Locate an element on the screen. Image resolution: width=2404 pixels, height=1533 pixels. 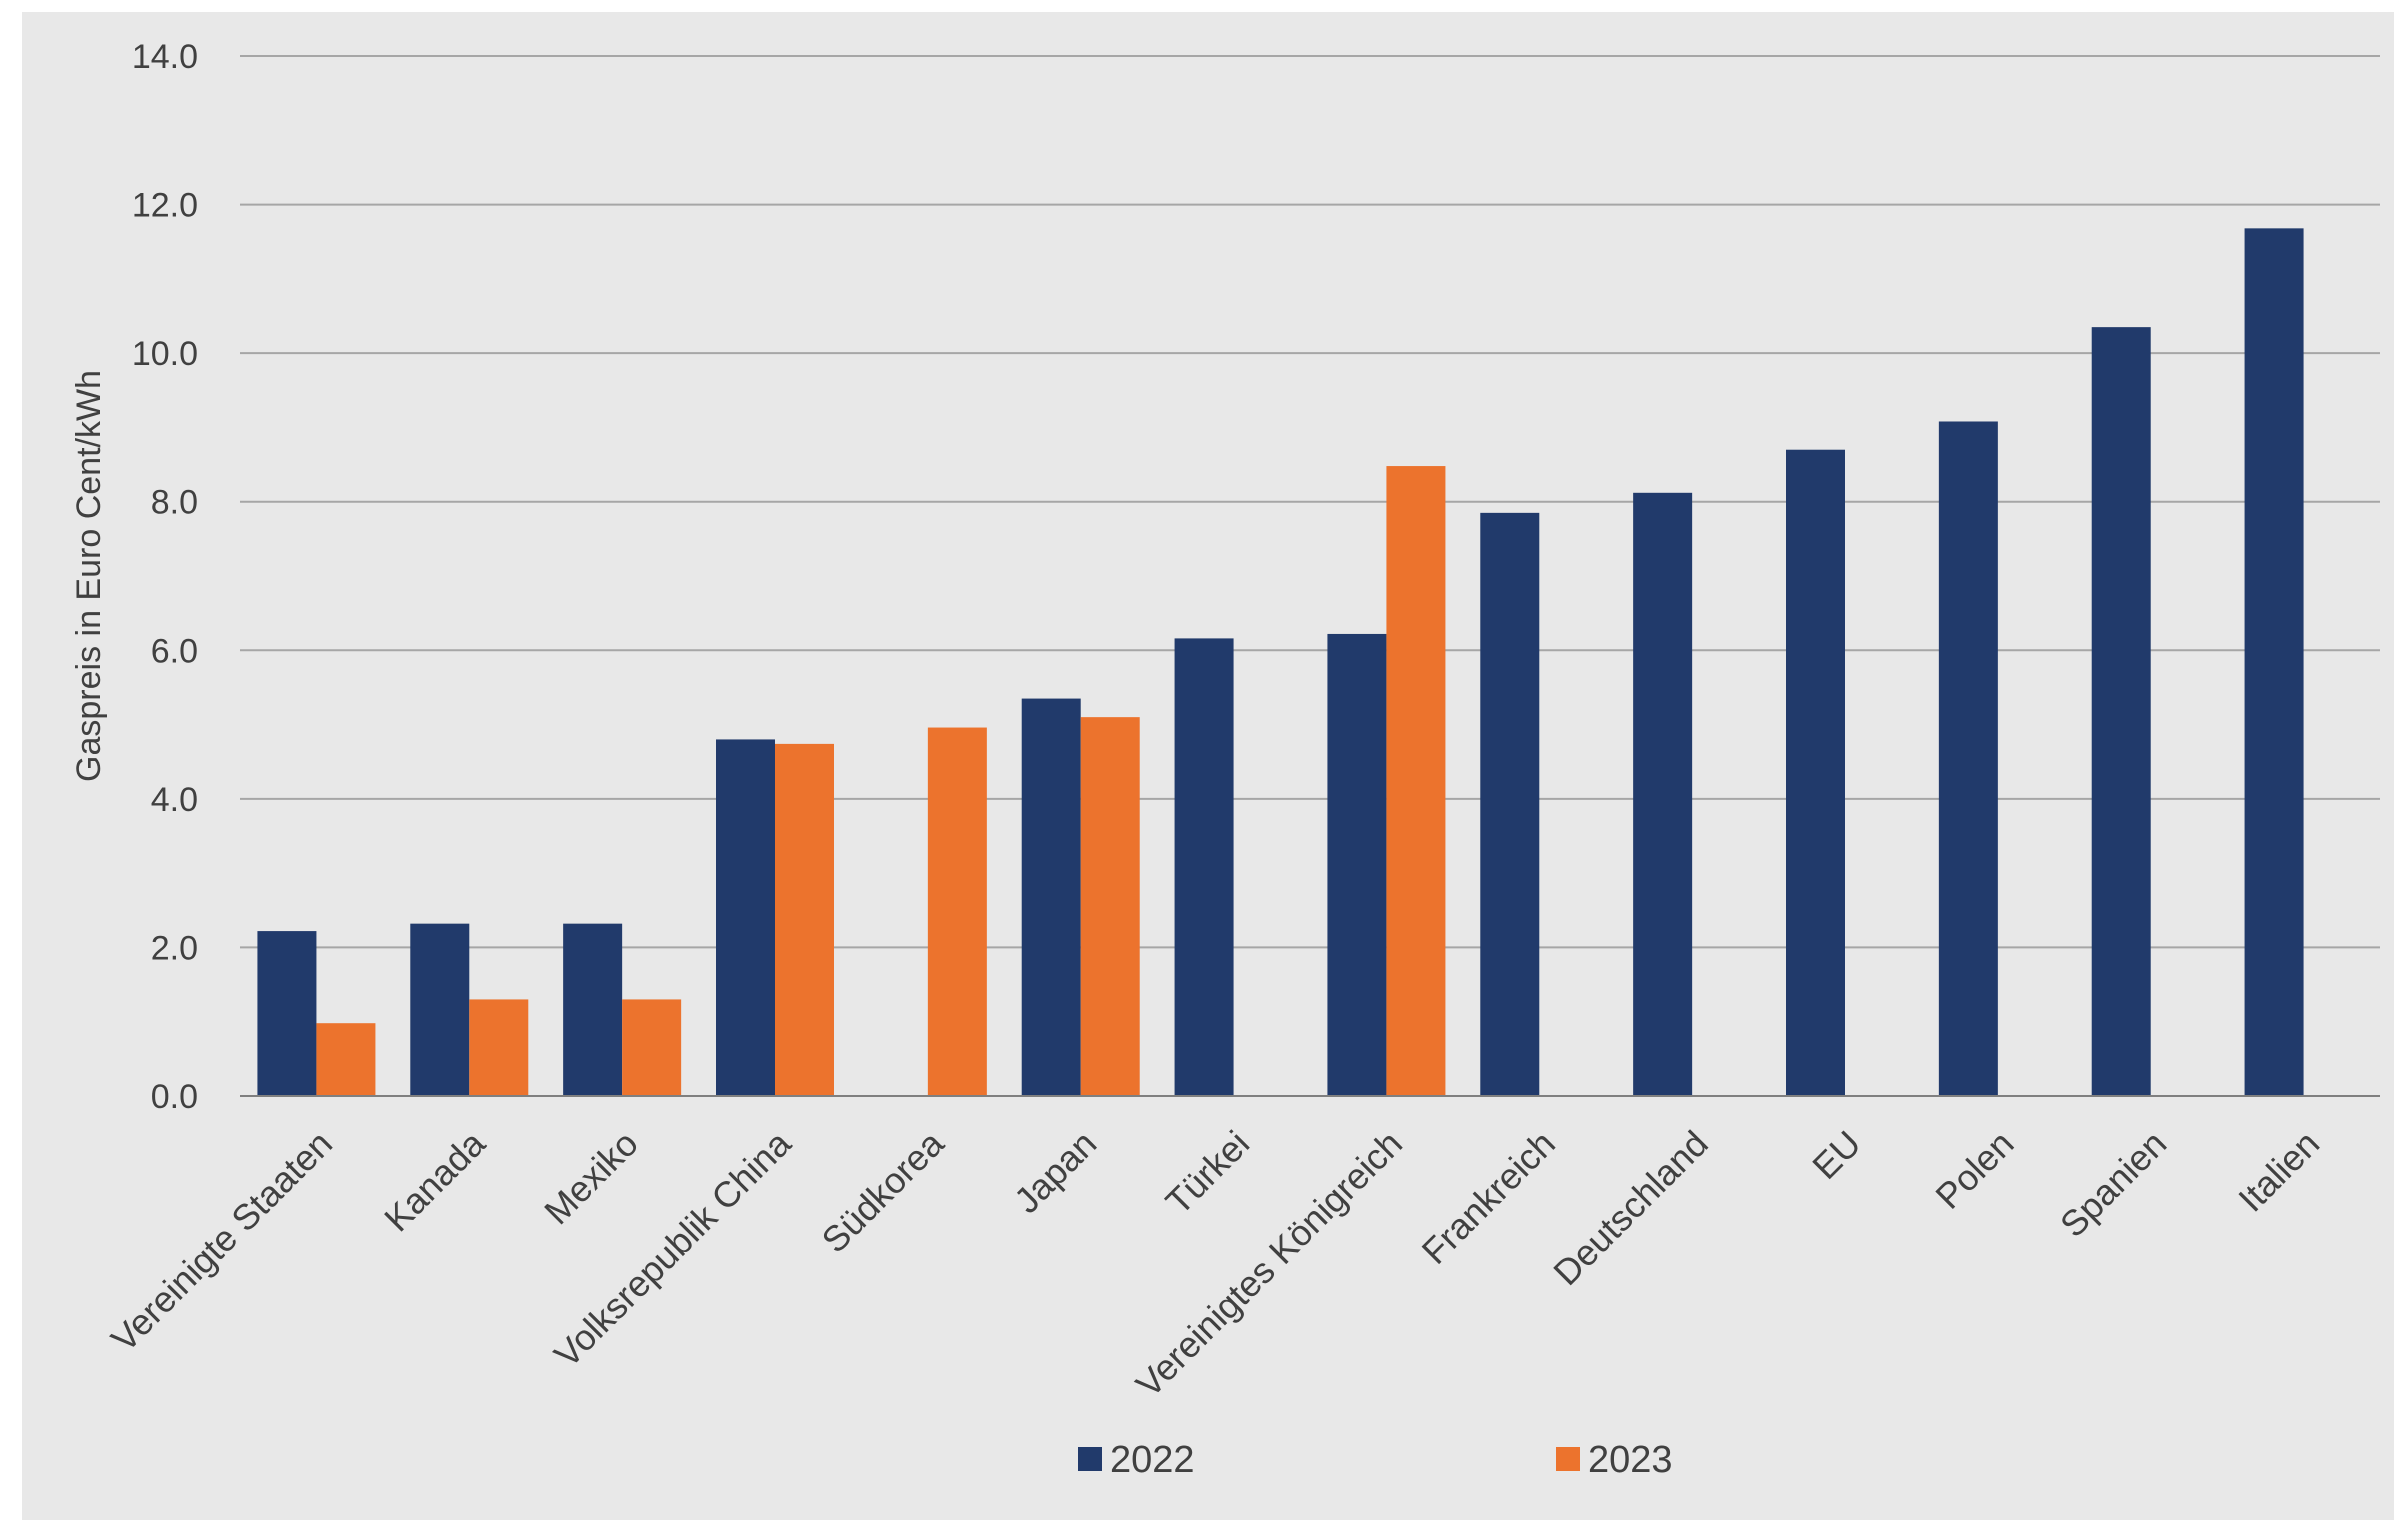
legend-swatch-2022 is located at coordinates (1090, 1459).